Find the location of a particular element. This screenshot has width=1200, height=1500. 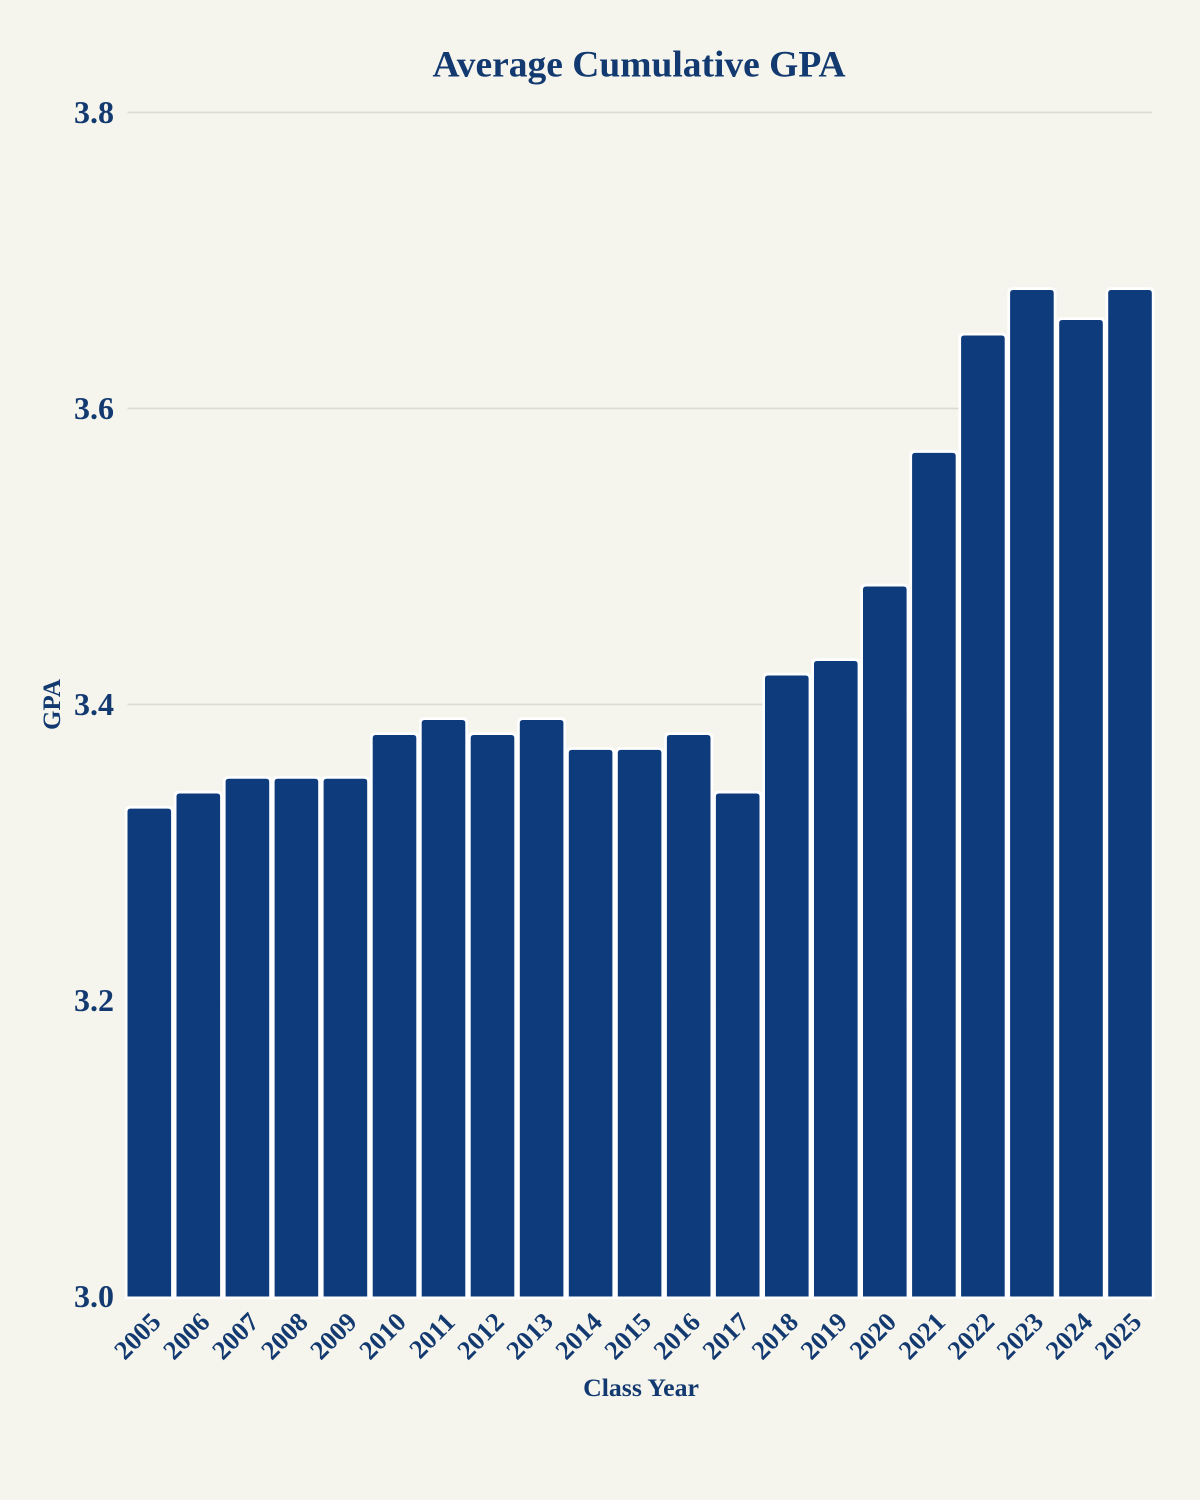

svg-text: Average Cumulative GPA is located at coordinates (638, 65).